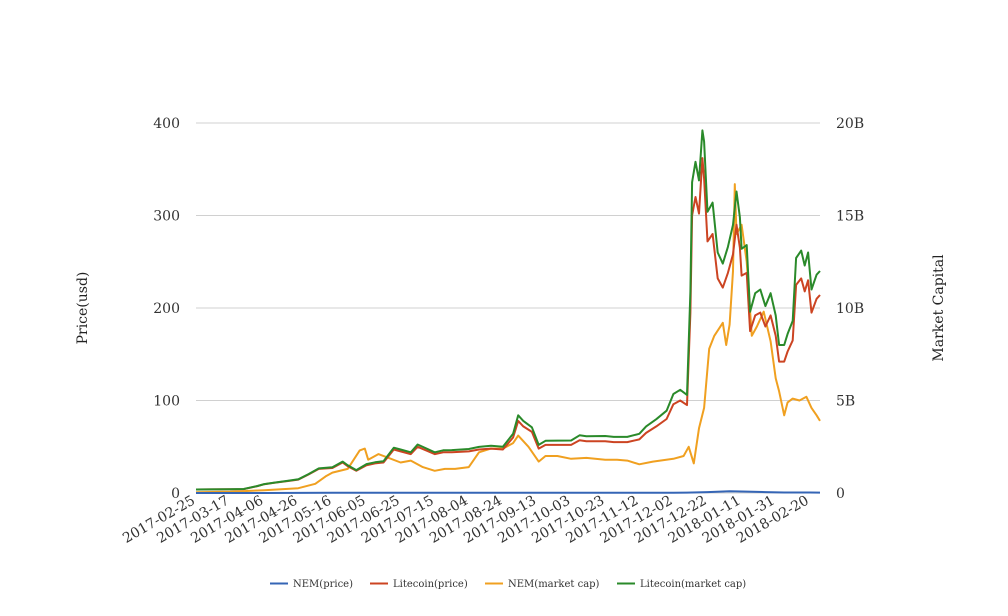  I want to click on legend-item: Litecoin(market cap), so click(681, 584).